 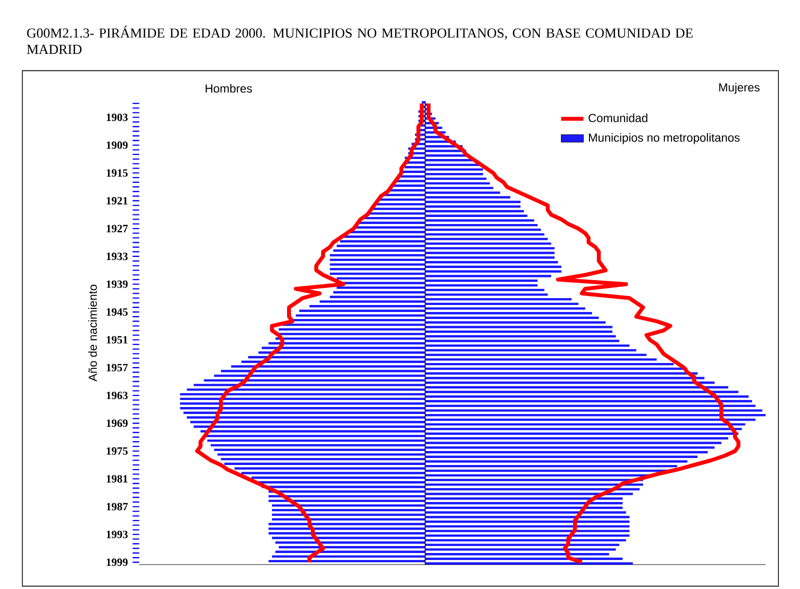 I want to click on y-tick-label: 1915, so click(x=117, y=173).